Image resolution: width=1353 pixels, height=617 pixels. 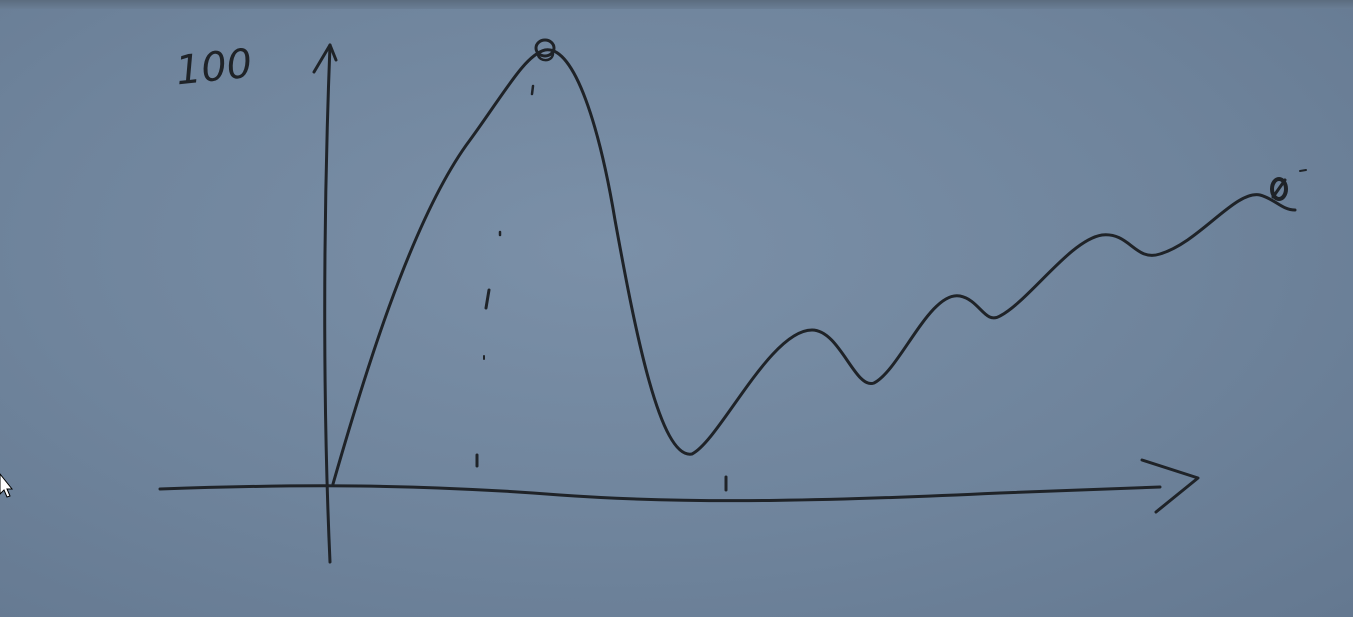 I want to click on end-marker-slash, so click(x=1279, y=188).